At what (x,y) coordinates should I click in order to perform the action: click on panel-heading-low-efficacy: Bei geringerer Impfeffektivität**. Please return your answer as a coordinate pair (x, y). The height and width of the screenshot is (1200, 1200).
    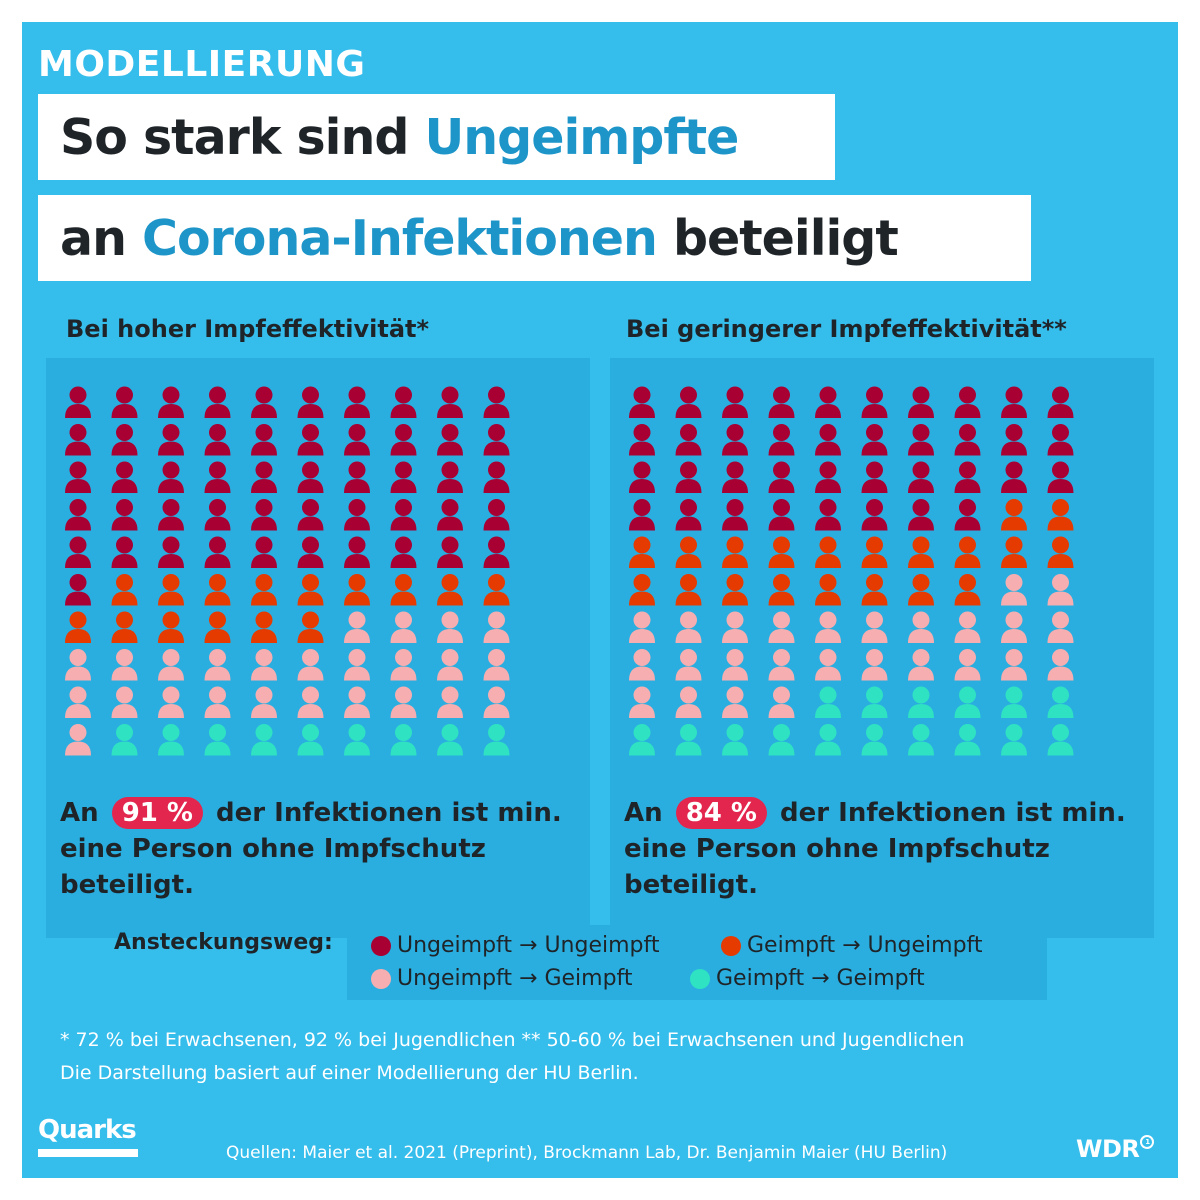
    Looking at the image, I should click on (846, 329).